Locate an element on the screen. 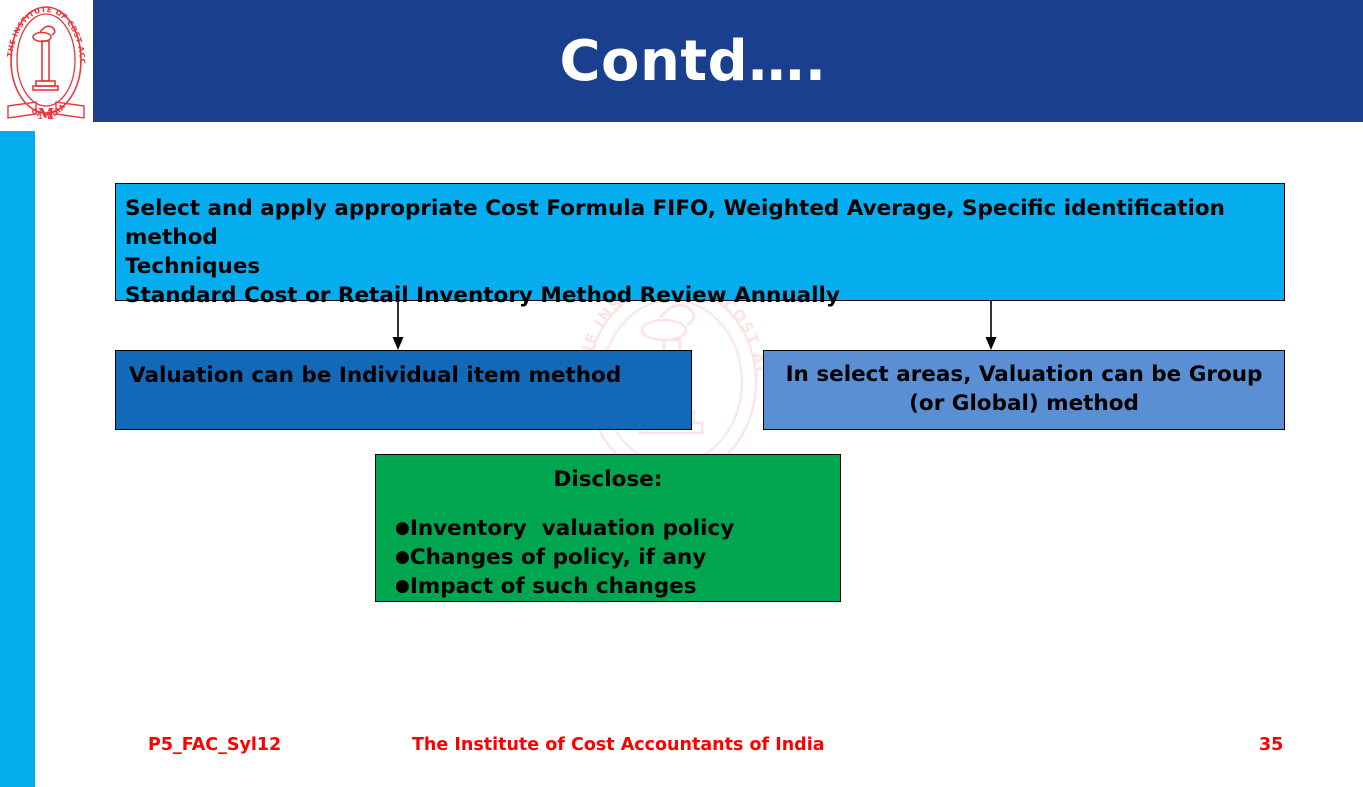 The width and height of the screenshot is (1363, 787). disclose-heading: Disclose: is located at coordinates (608, 479).